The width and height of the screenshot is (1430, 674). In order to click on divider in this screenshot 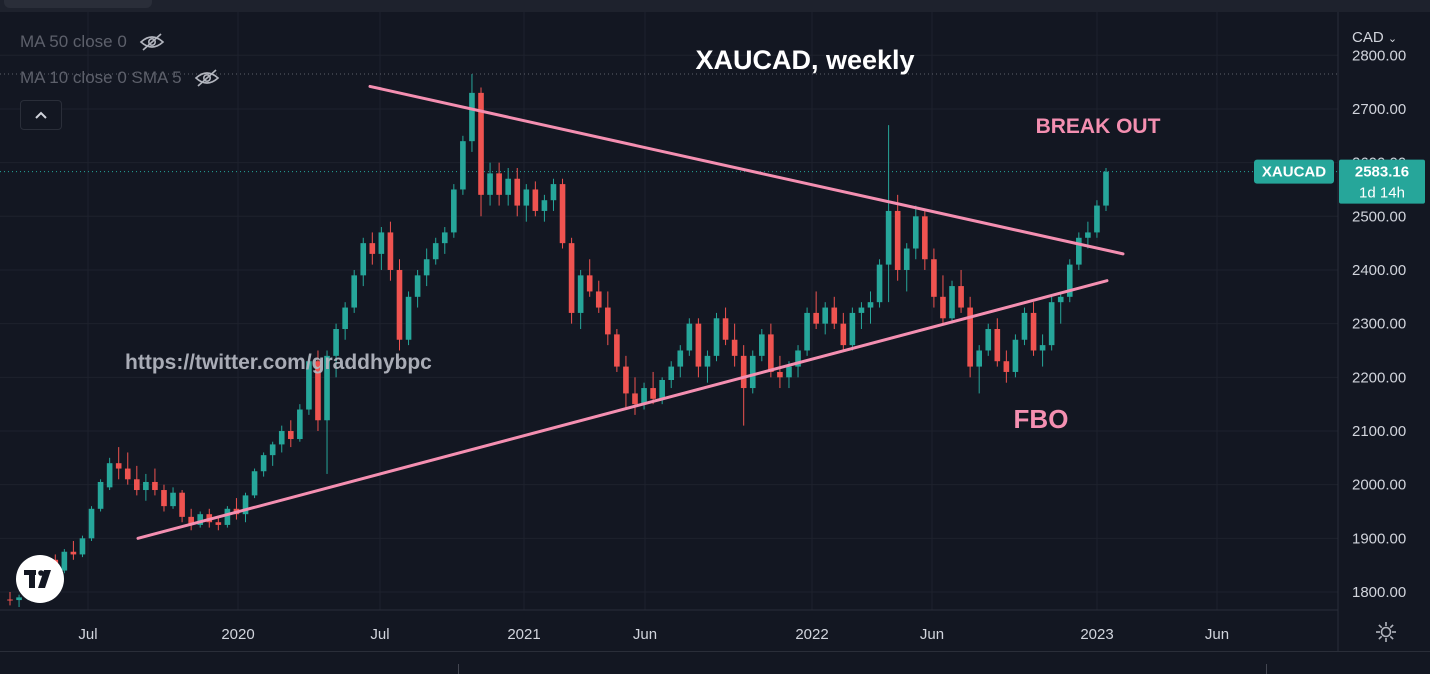, I will do `click(458, 669)`.